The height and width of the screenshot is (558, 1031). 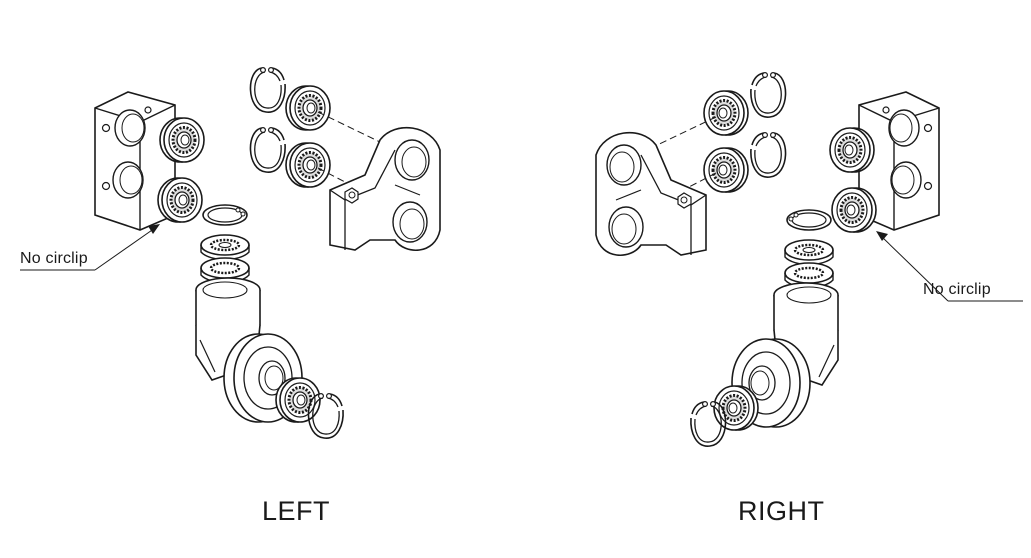 I want to click on left-callout-leader, so click(x=90, y=247).